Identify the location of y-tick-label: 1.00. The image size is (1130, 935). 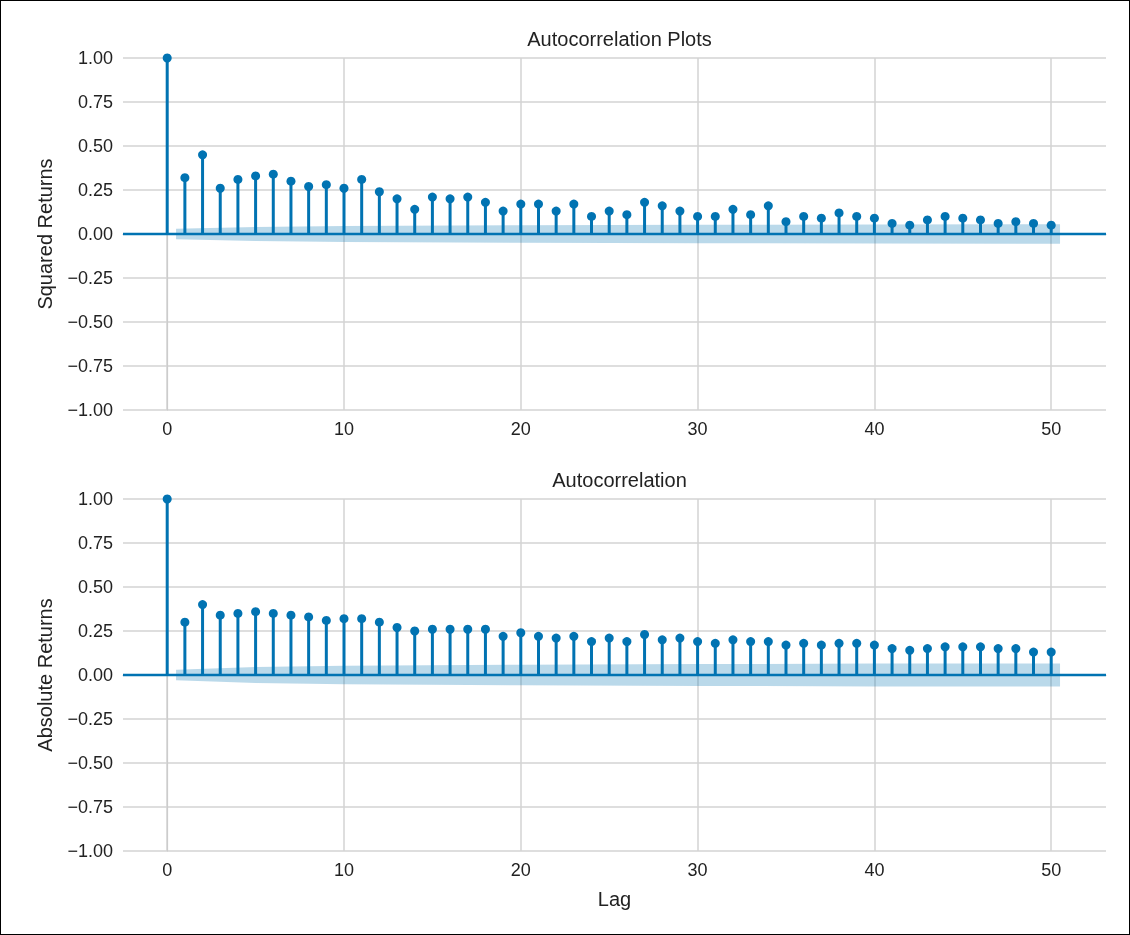
(95, 58).